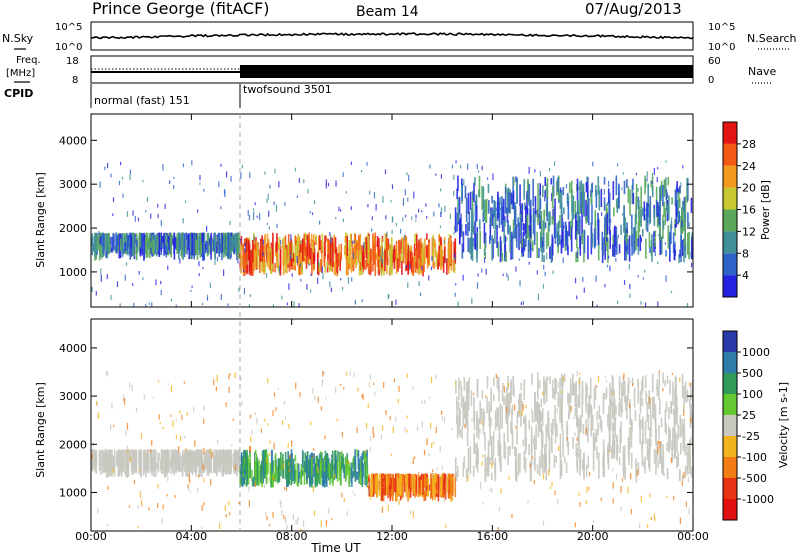 This screenshot has height=554, width=800. What do you see at coordinates (72, 61) in the screenshot?
I see `freq-tick-high: 18` at bounding box center [72, 61].